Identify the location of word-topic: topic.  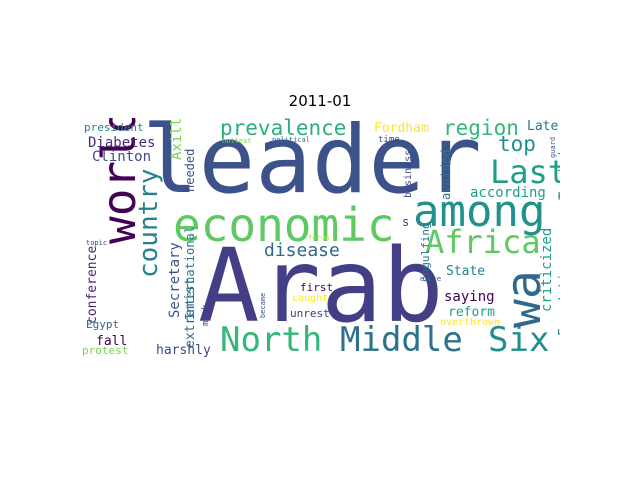
(97, 243).